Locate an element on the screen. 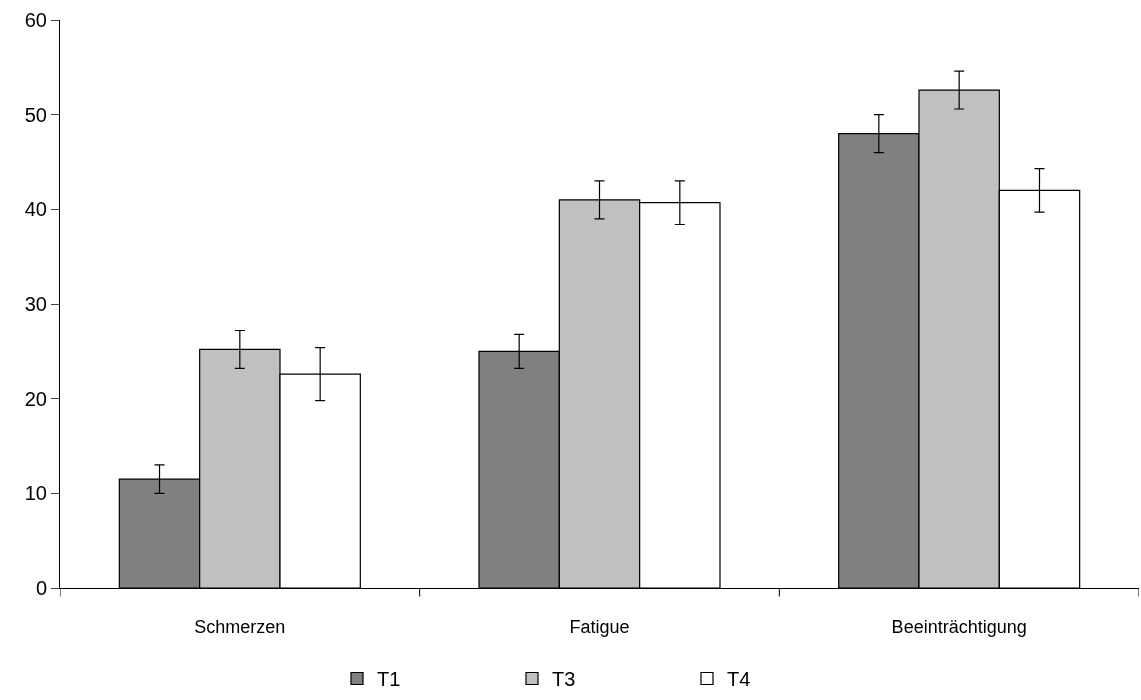 The height and width of the screenshot is (700, 1141). y-tick-label: 30 is located at coordinates (35, 304).